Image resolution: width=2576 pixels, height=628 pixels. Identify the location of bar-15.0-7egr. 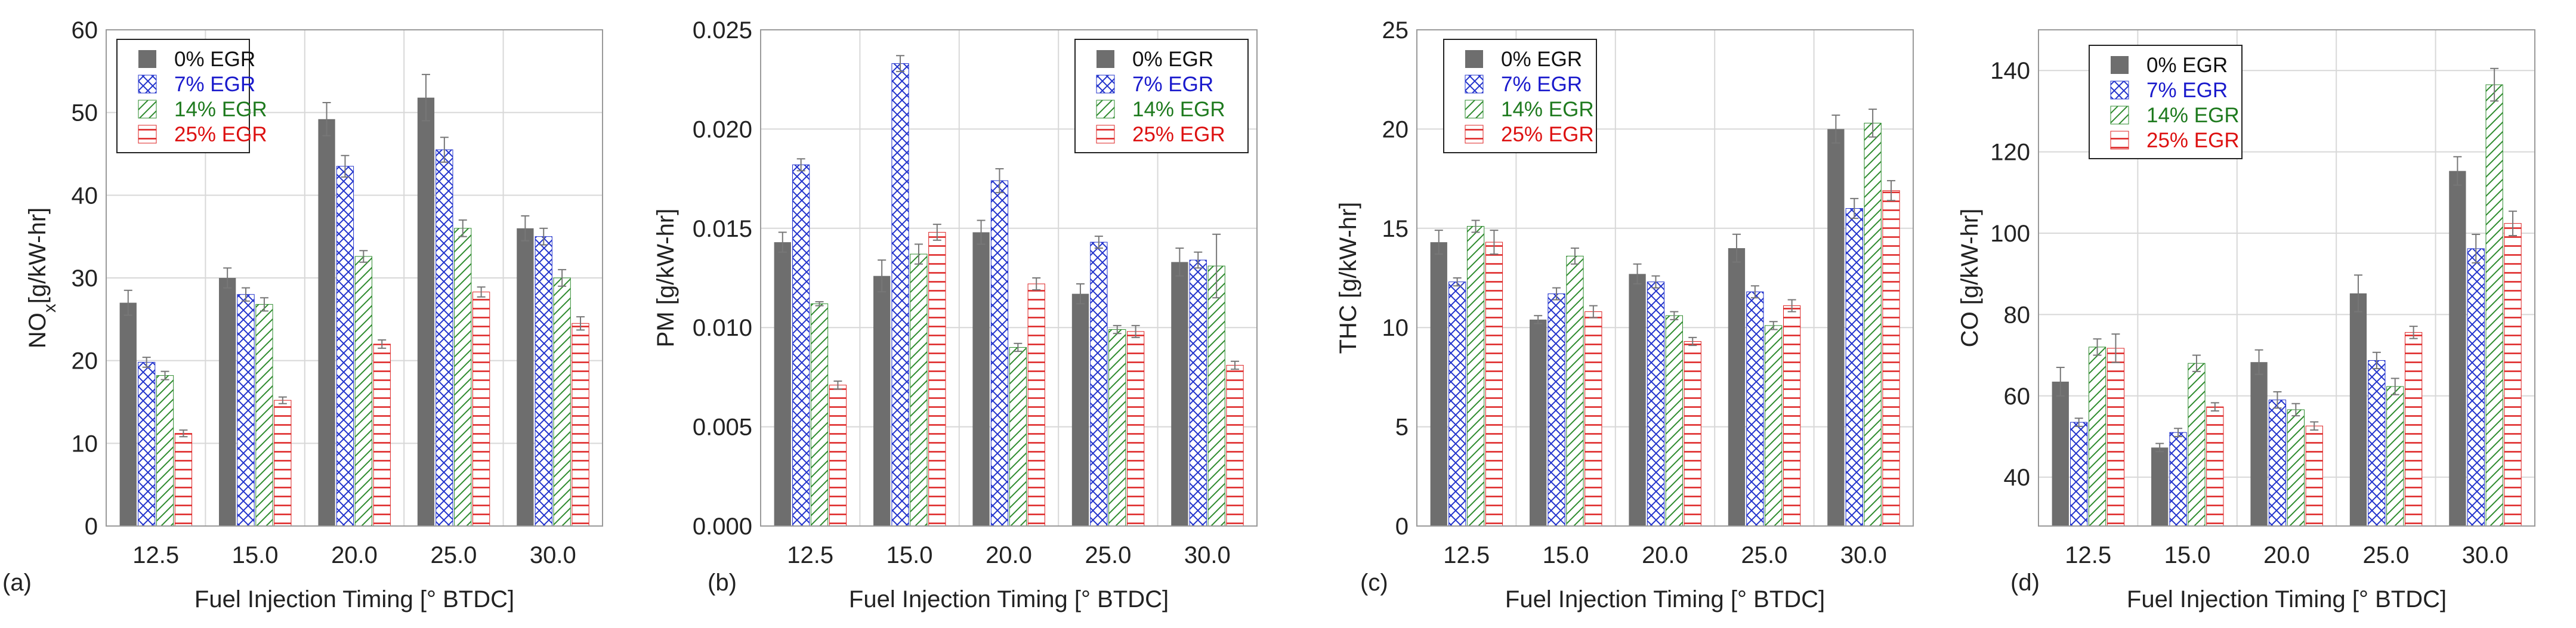
(246, 410).